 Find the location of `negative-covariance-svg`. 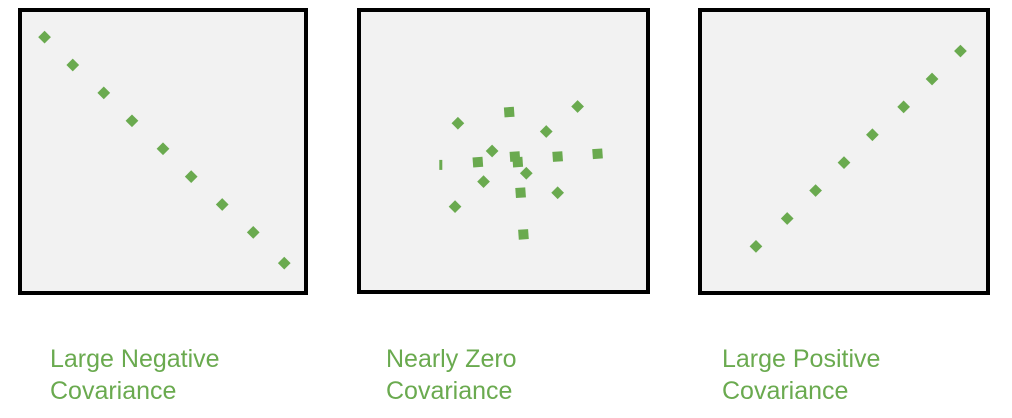

negative-covariance-svg is located at coordinates (164, 150).